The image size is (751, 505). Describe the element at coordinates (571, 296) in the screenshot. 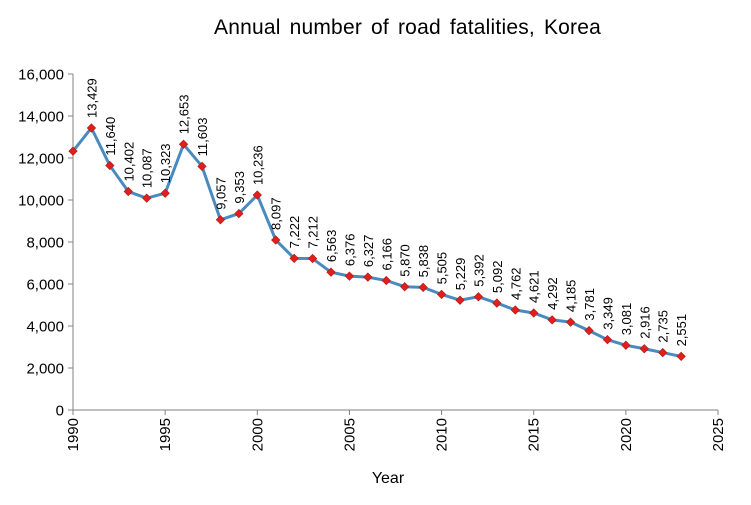

I see `data-label: 4,185` at that location.